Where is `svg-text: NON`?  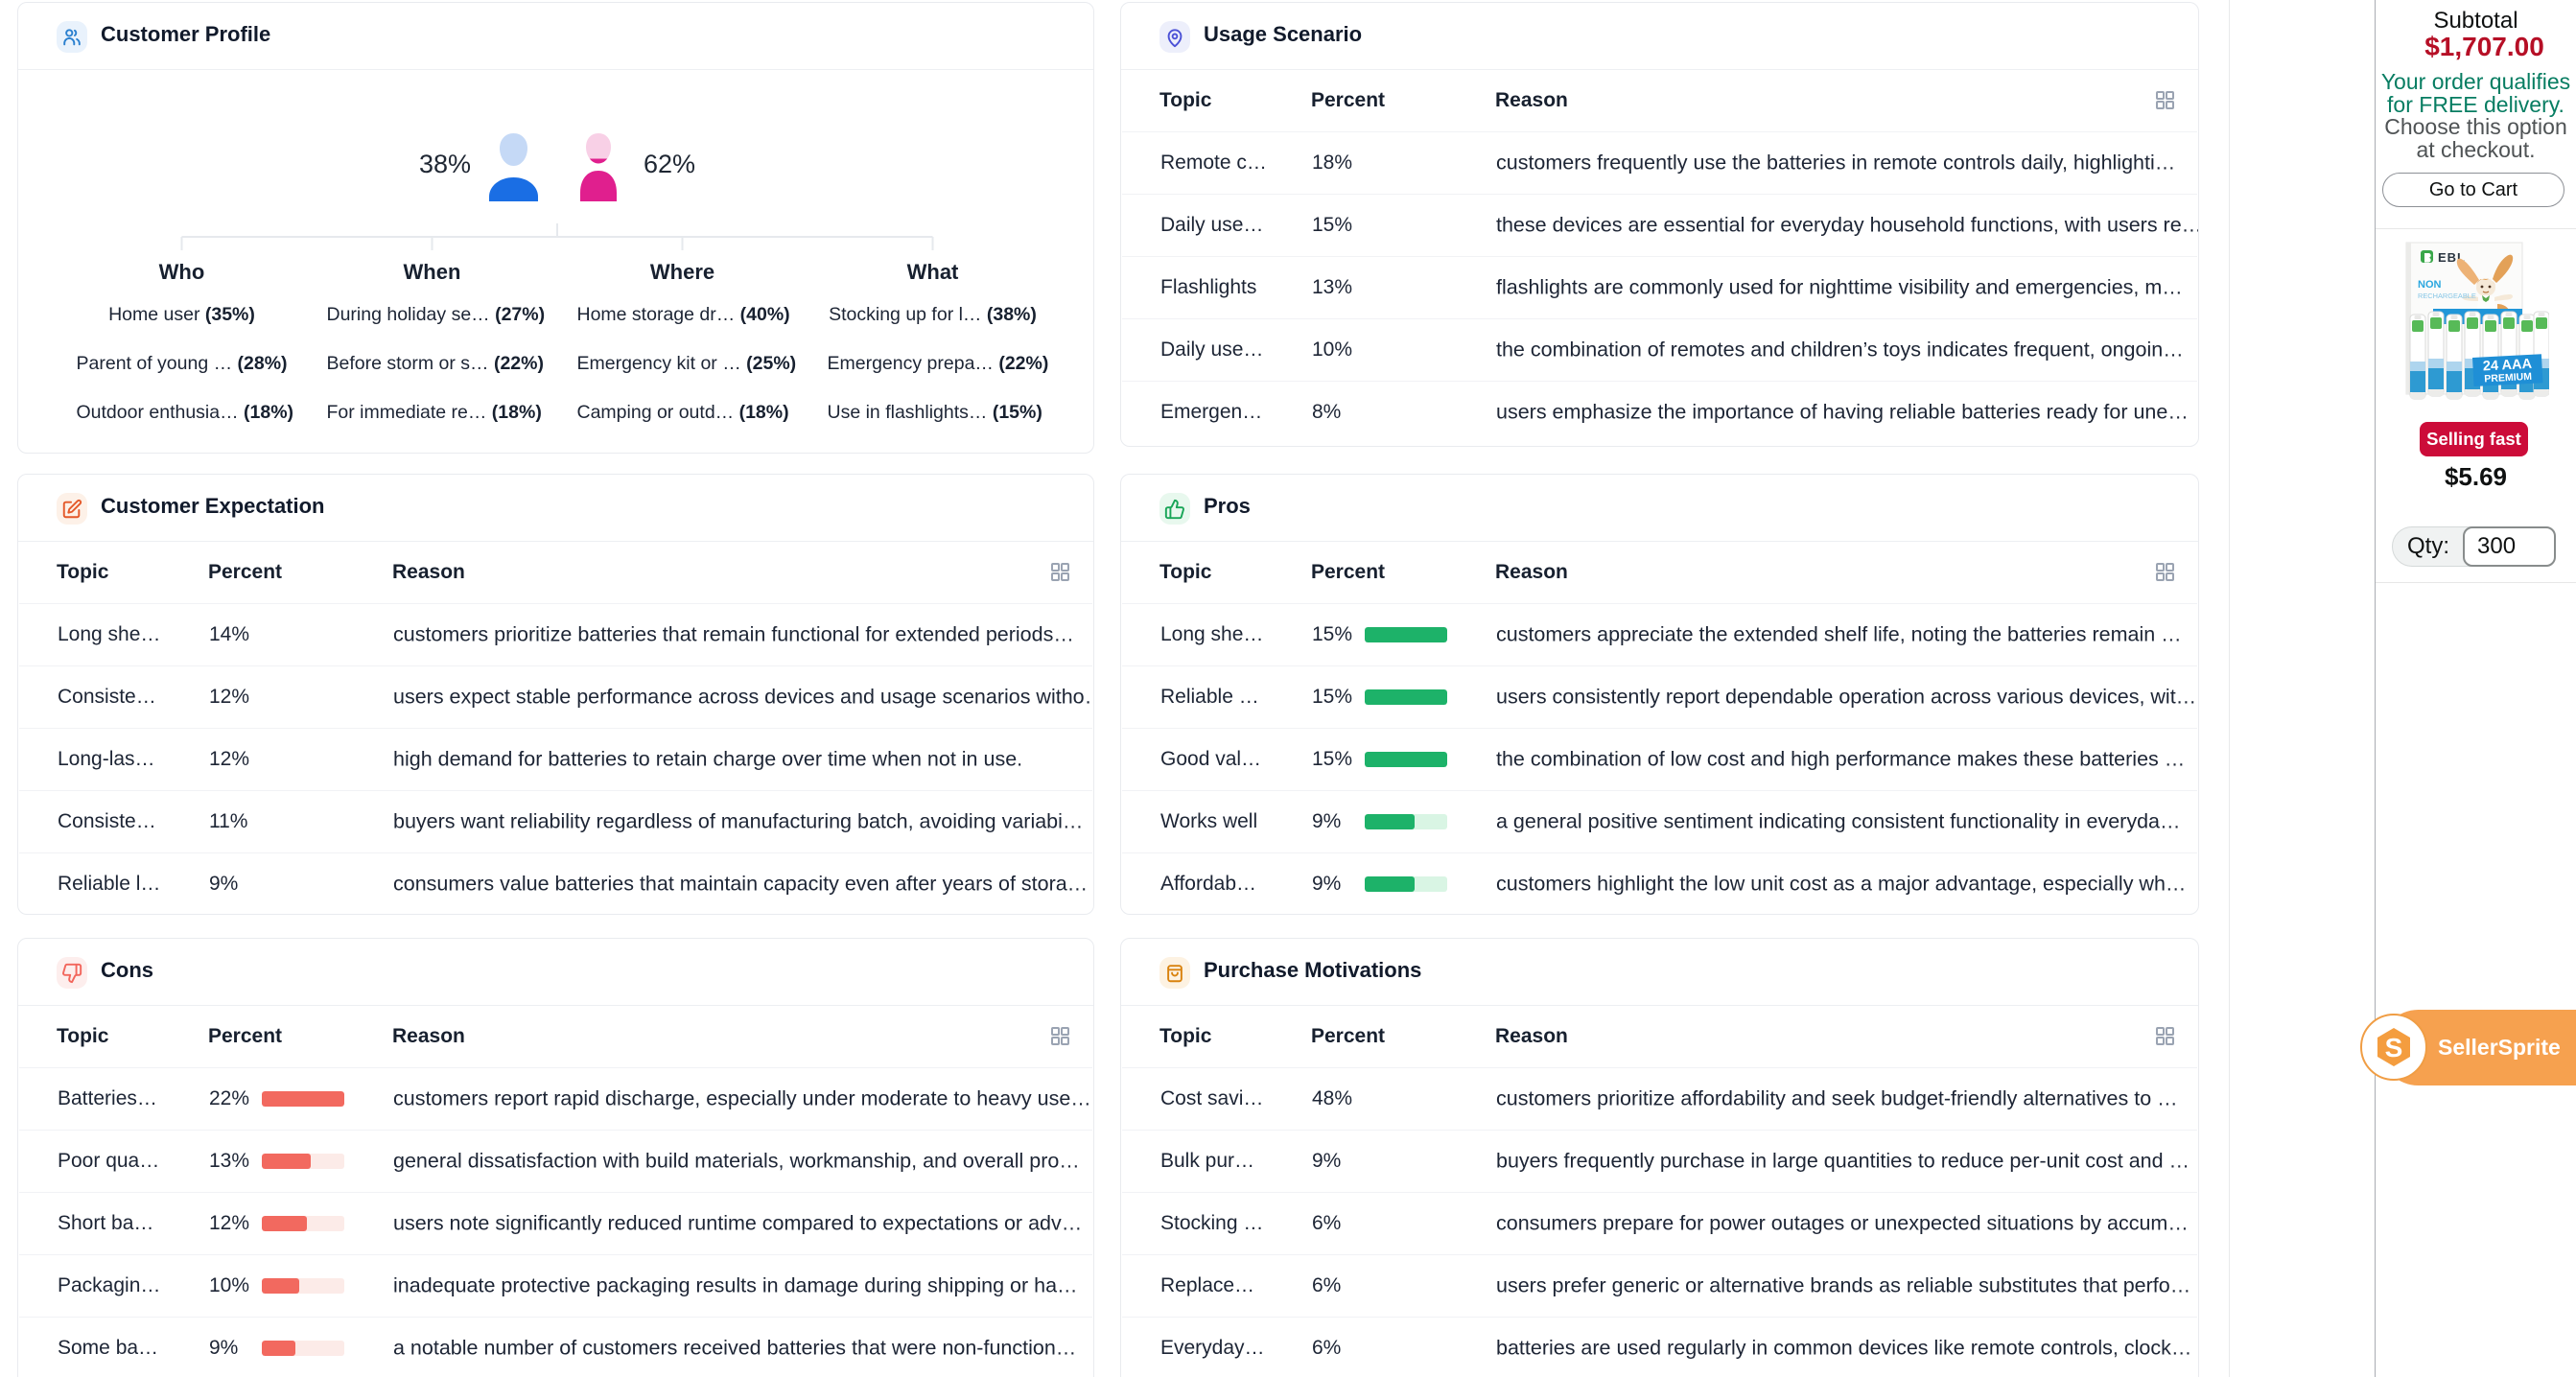
svg-text: NON is located at coordinates (2430, 285).